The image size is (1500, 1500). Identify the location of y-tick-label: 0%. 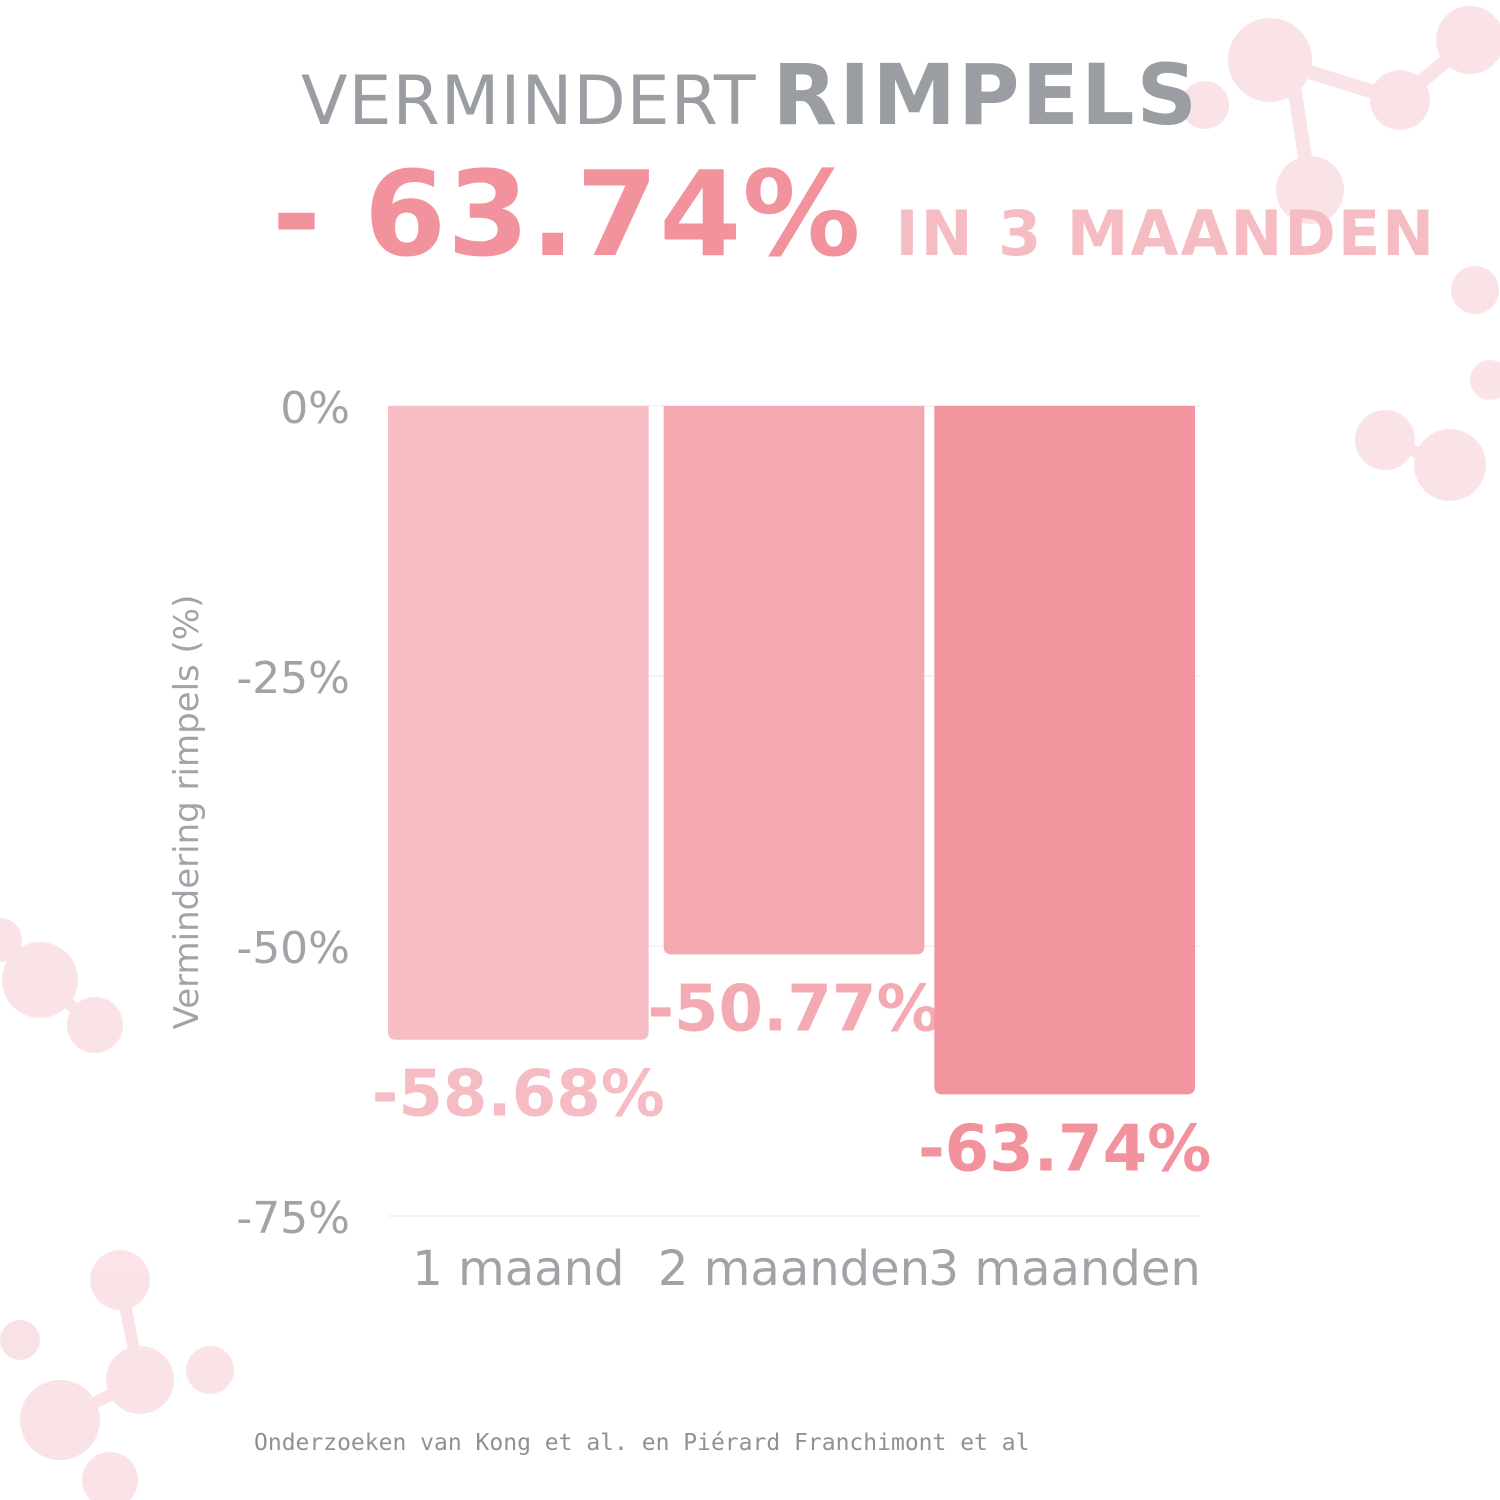
(315, 408).